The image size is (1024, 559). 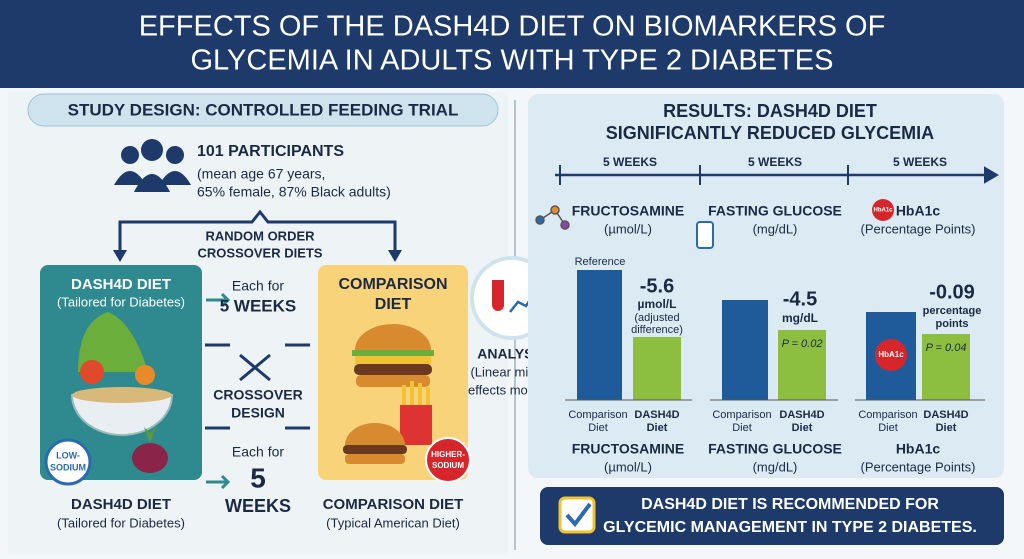 I want to click on analysis-tube, so click(x=498, y=295).